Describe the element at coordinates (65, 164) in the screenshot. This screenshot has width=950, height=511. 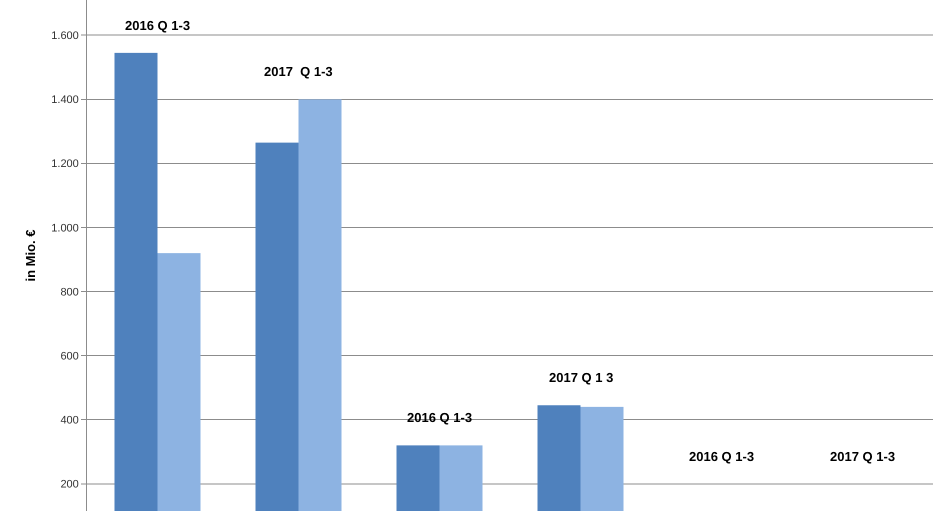
I see `y-tick-label: 1.200` at that location.